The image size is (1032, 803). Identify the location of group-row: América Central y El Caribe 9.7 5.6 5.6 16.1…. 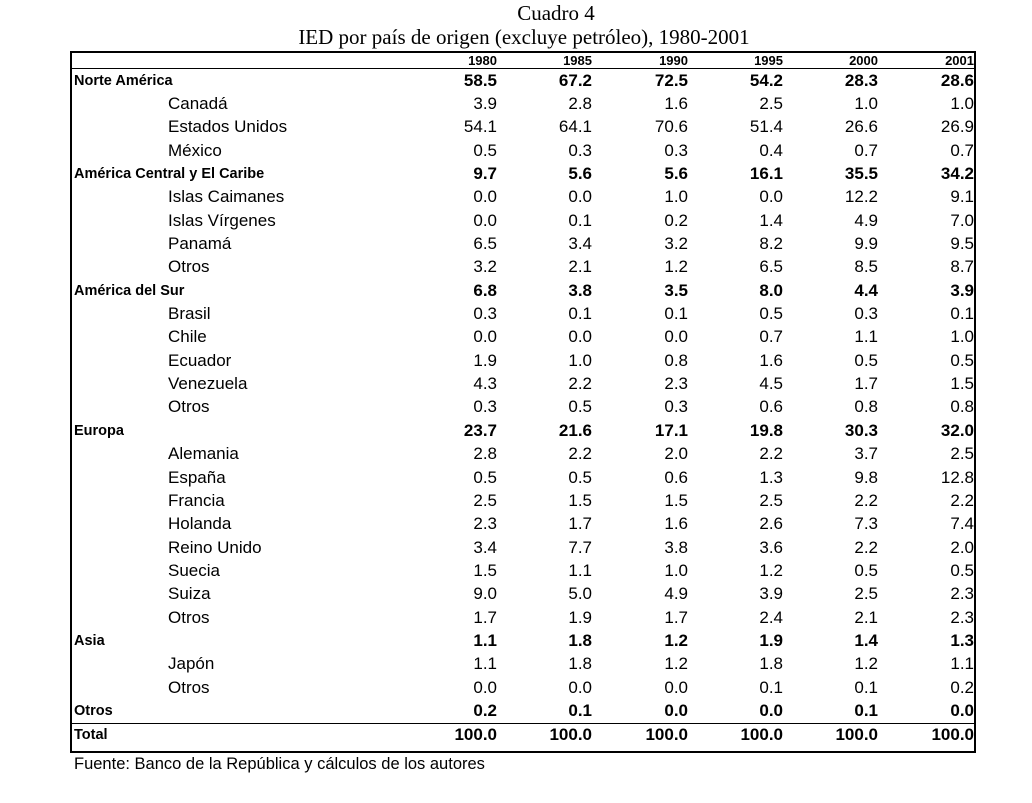
(523, 173).